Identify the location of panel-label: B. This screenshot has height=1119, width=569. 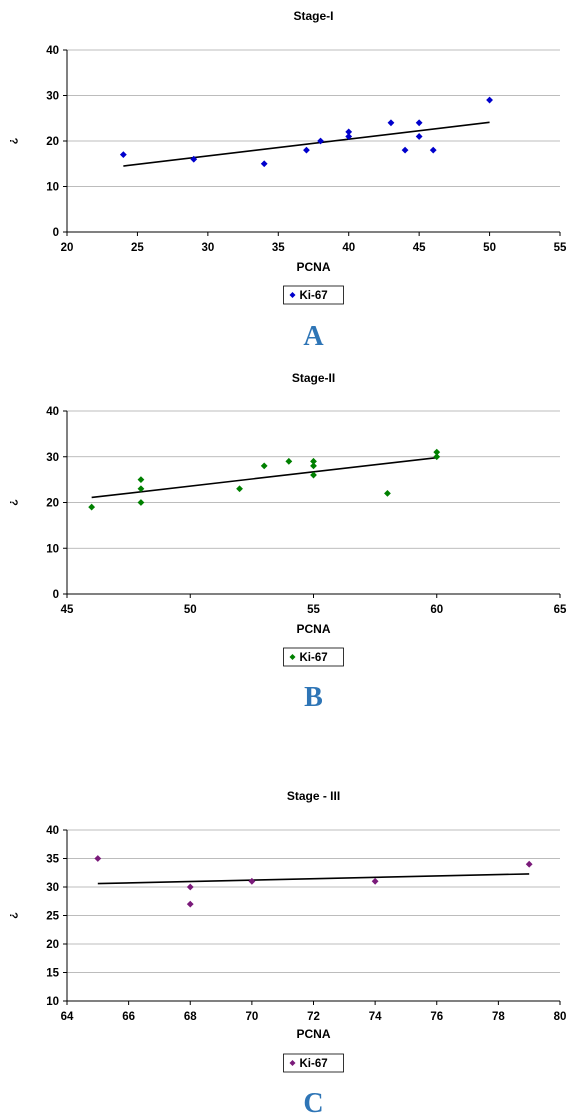
(313, 697).